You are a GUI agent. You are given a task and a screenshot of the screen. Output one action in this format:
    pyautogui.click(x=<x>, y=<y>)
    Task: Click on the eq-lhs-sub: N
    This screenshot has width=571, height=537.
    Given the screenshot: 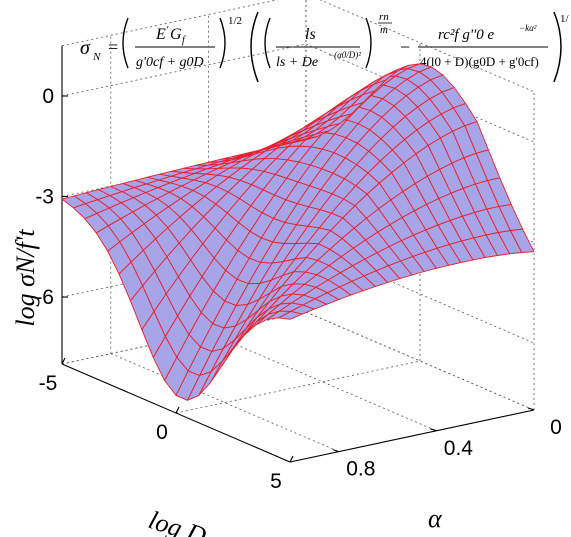 What is the action you would take?
    pyautogui.click(x=96, y=57)
    